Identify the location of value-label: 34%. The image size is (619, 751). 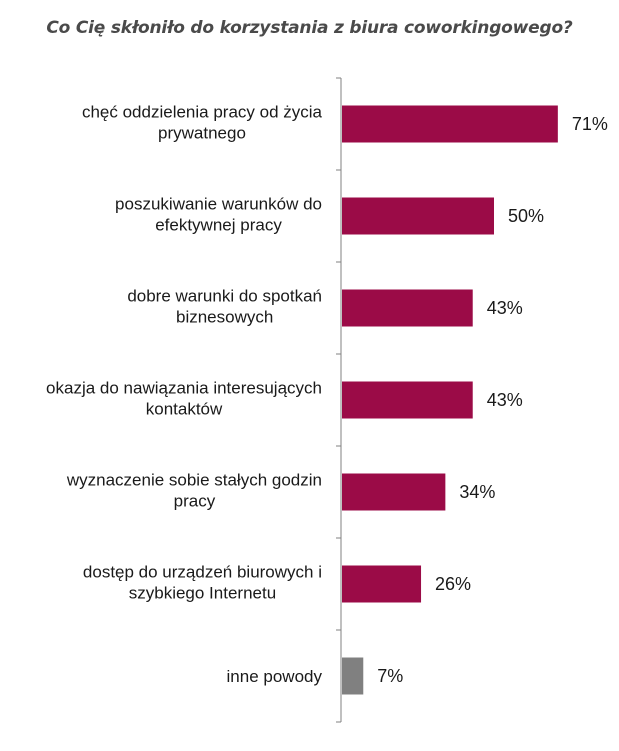
(477, 492).